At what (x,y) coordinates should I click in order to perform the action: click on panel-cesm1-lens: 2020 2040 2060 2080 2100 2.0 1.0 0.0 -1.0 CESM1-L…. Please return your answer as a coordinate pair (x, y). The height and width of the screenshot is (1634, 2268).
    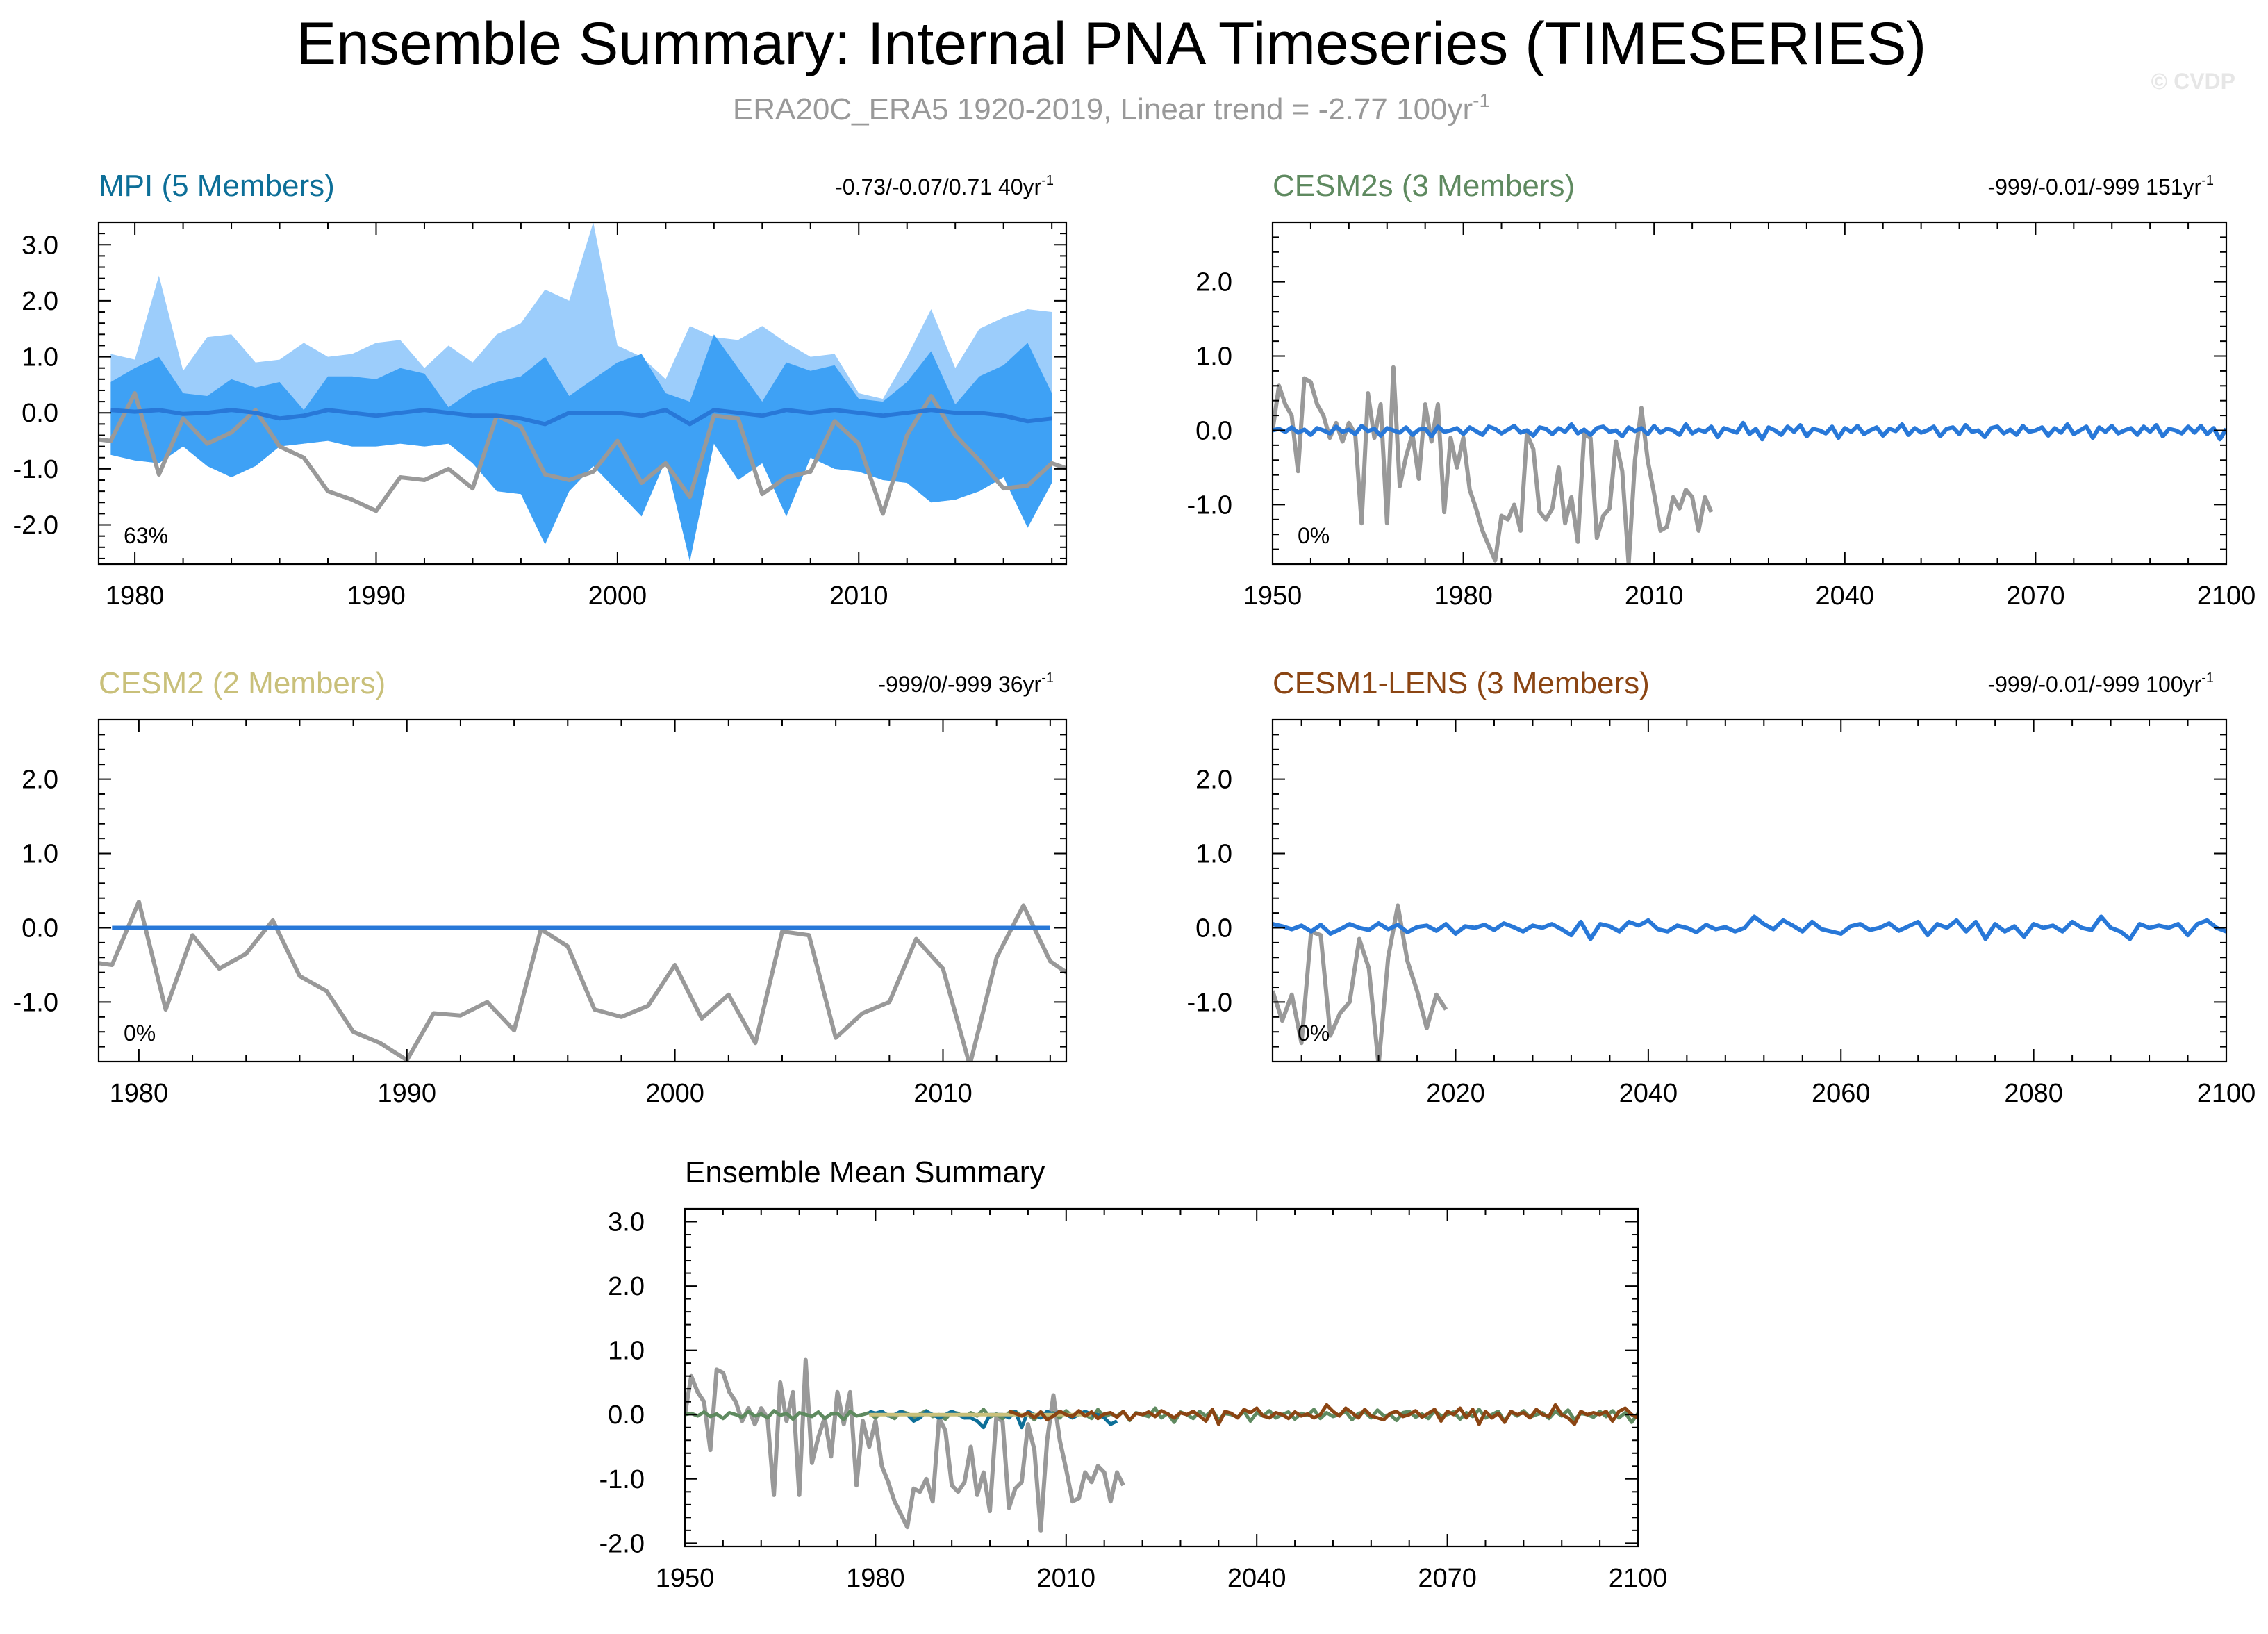
    Looking at the image, I should click on (1721, 887).